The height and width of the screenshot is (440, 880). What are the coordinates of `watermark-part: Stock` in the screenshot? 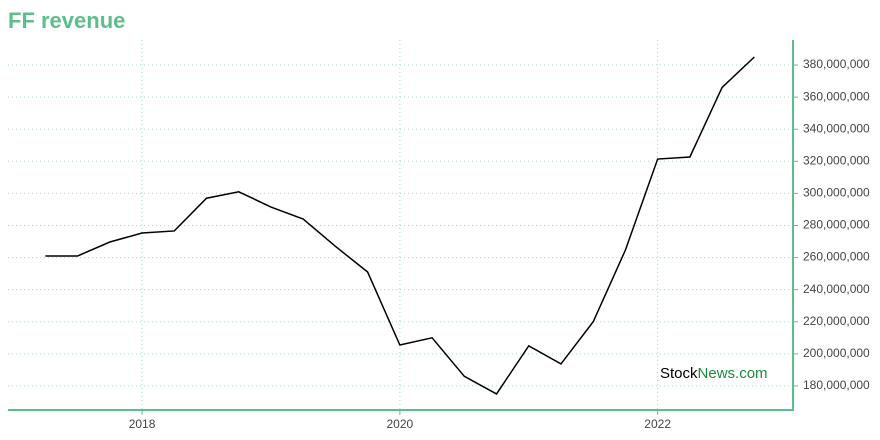 It's located at (679, 373).